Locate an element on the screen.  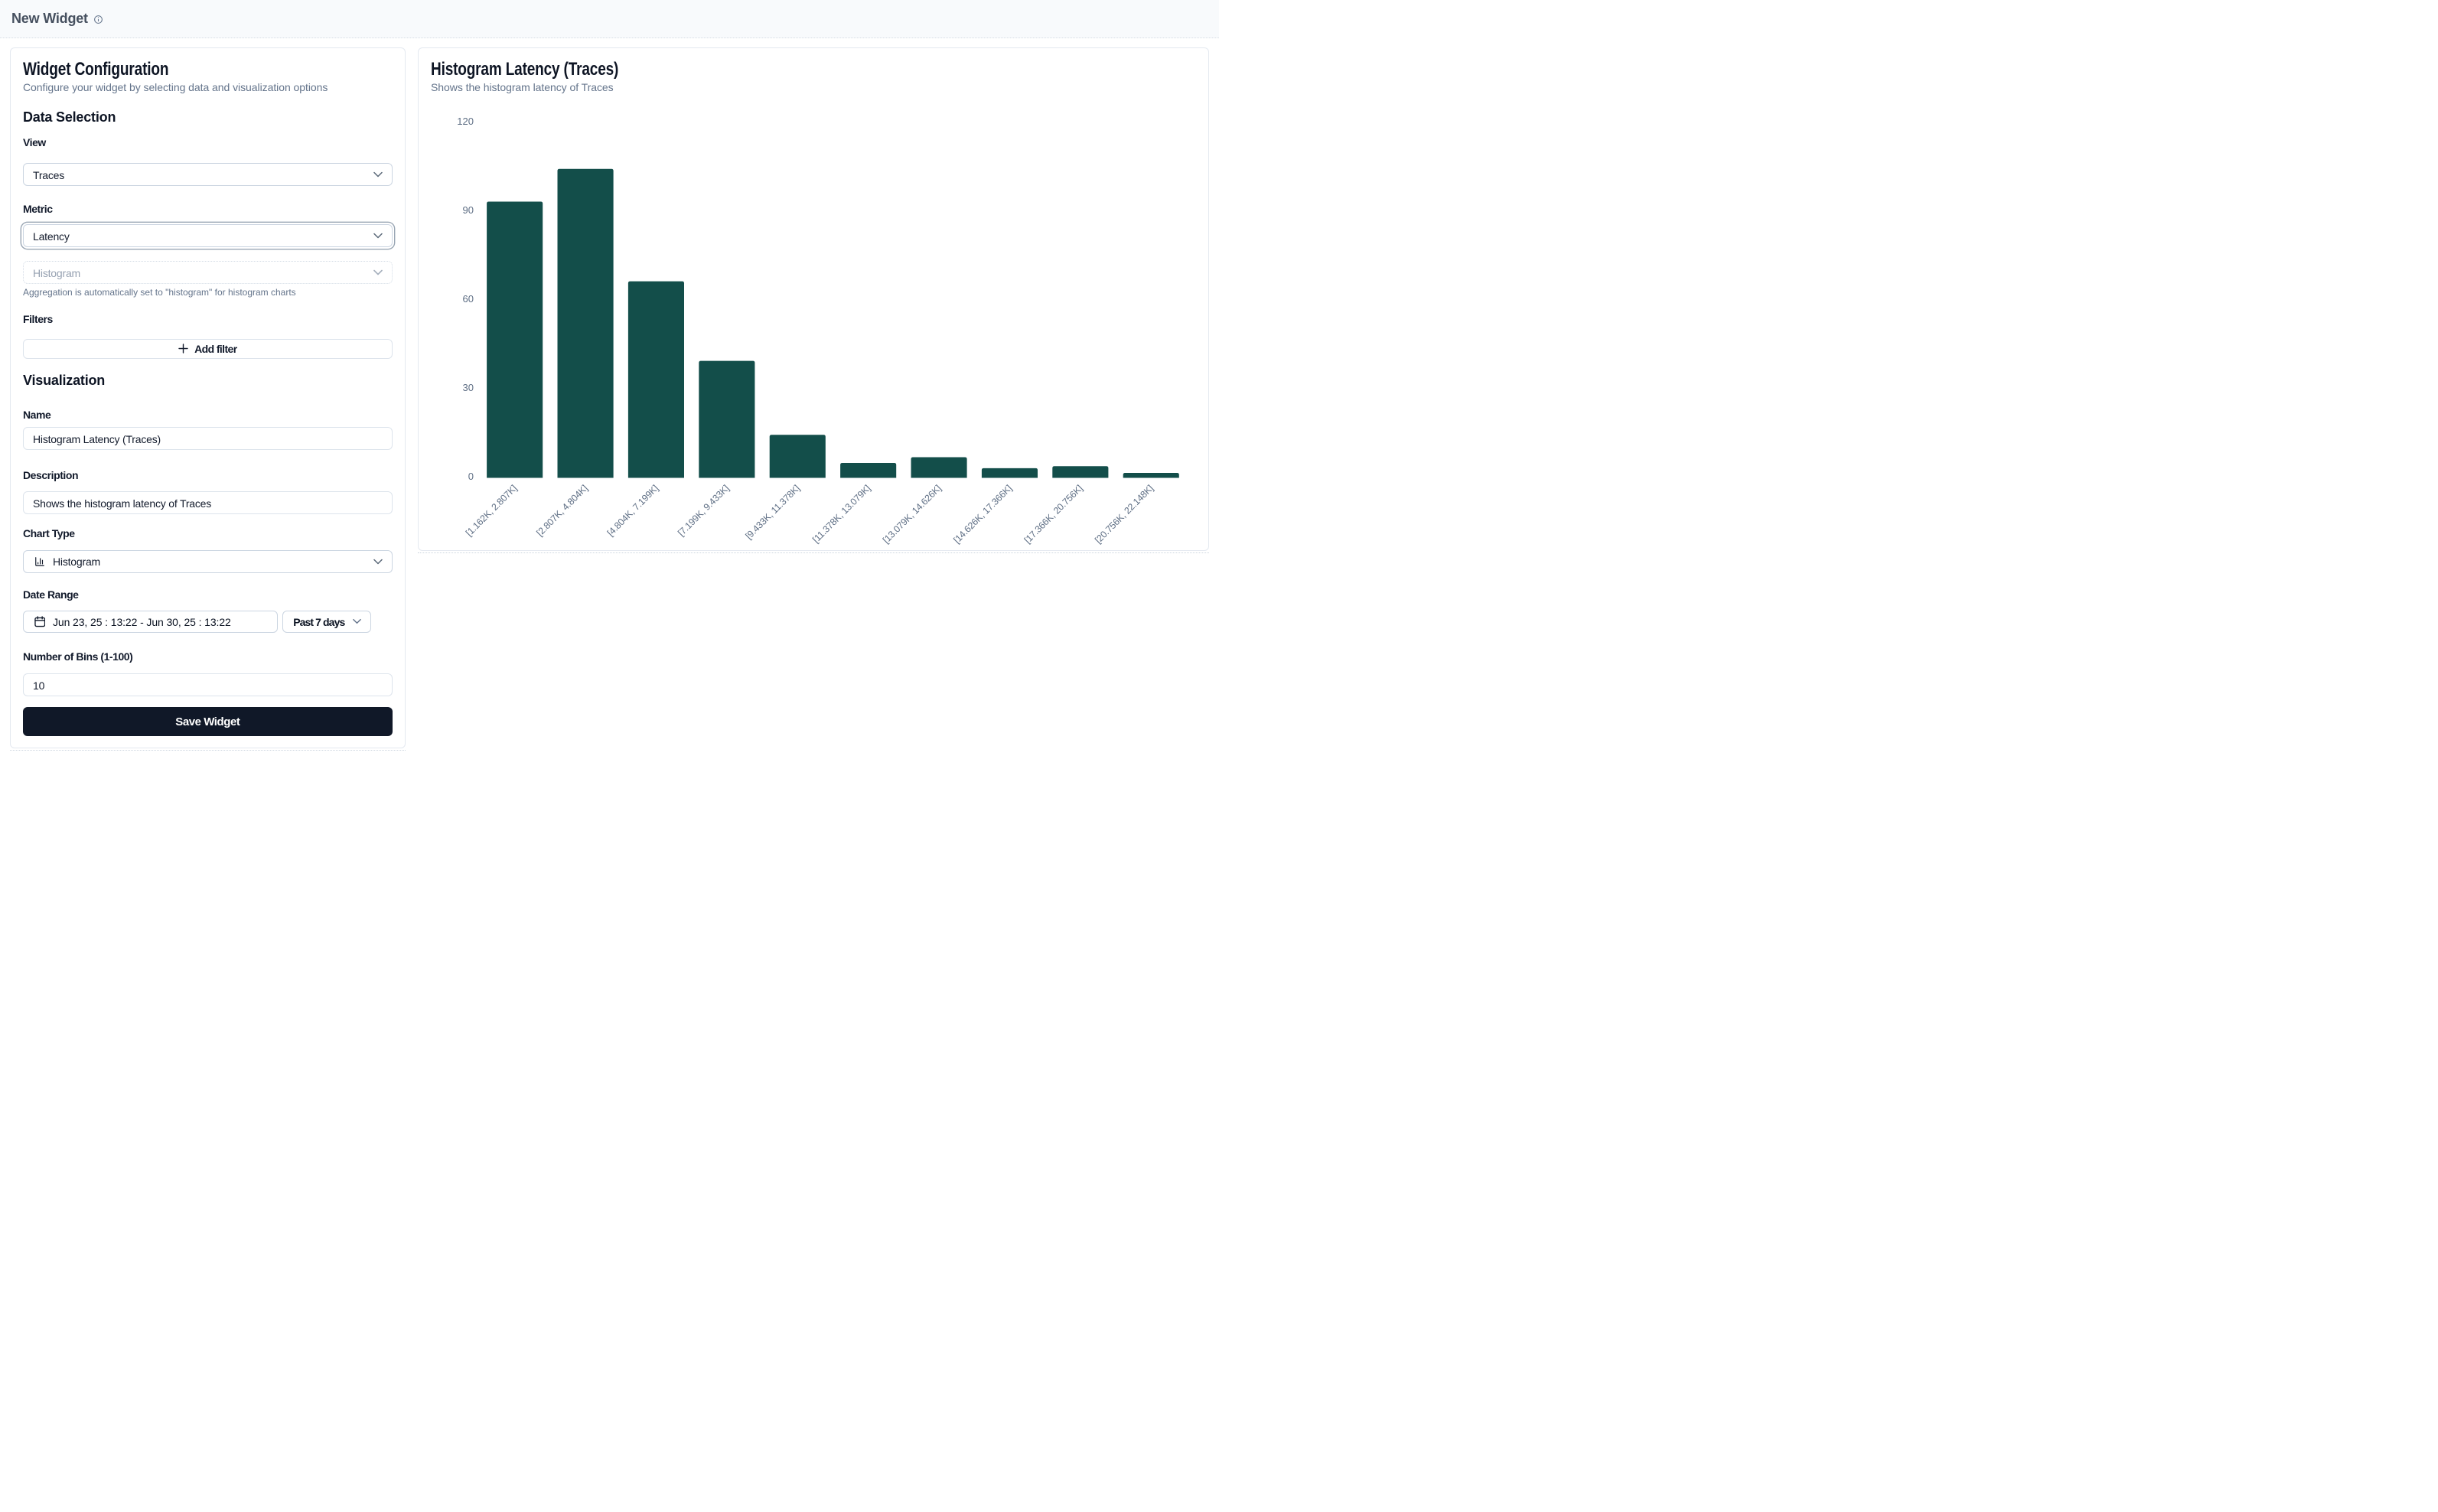
svg-text: [20.756K, 22.148K] is located at coordinates (1124, 514).